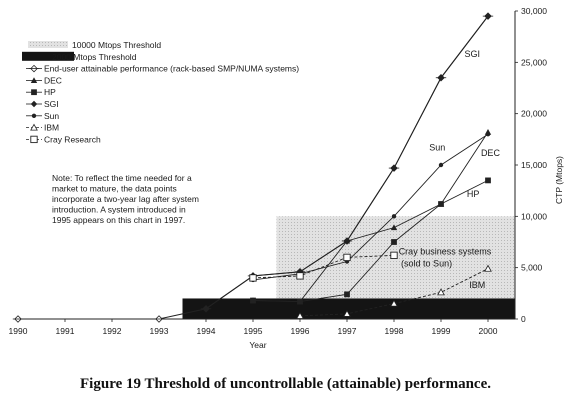 The image size is (571, 404). What do you see at coordinates (159, 331) in the screenshot?
I see `x-tick-label: 1993` at bounding box center [159, 331].